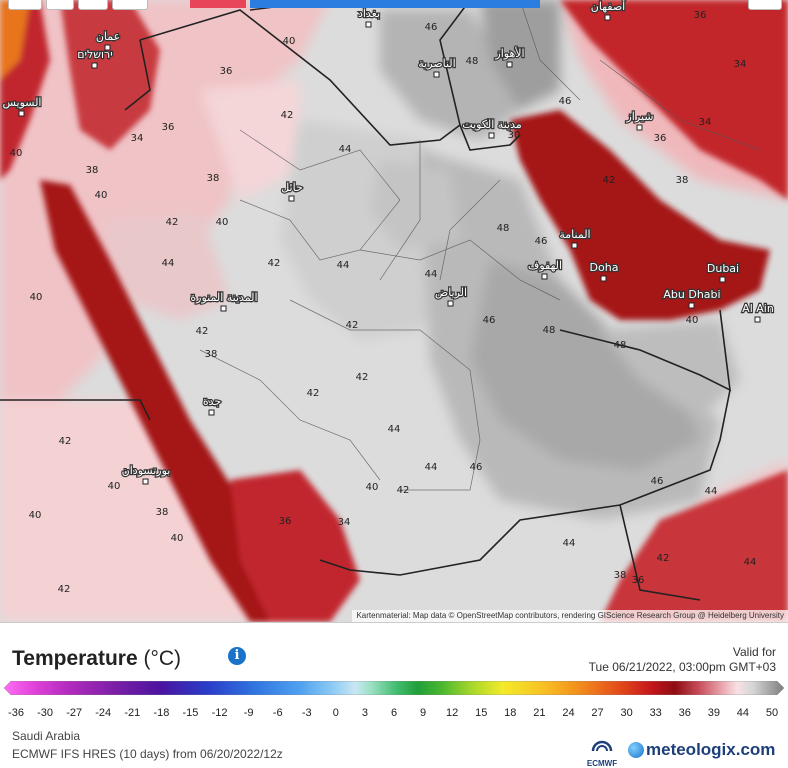 The image size is (788, 768). I want to click on scale-tick: -6, so click(277, 713).